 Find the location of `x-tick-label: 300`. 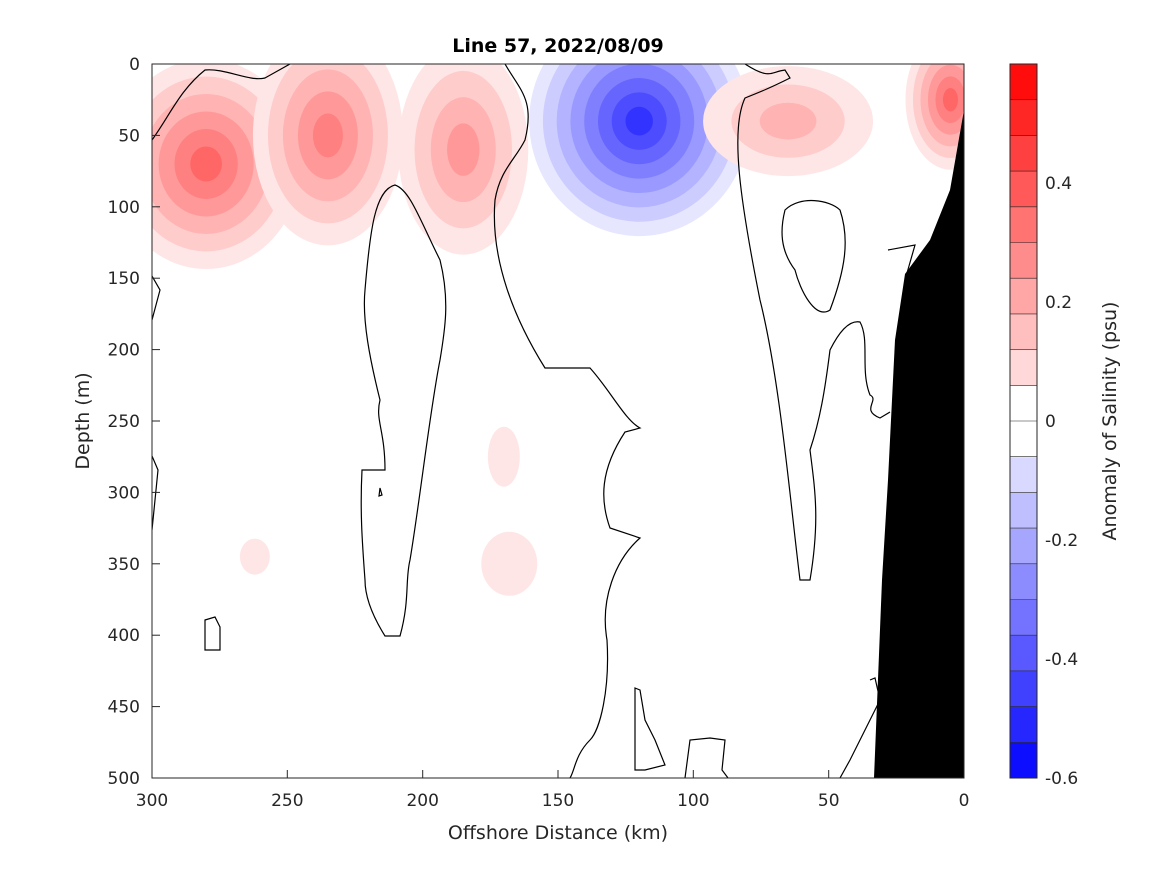

x-tick-label: 300 is located at coordinates (152, 801).